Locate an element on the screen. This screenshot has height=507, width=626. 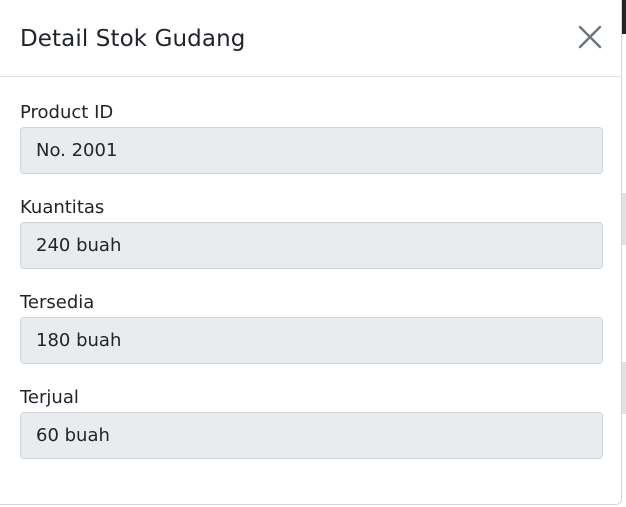
close-icon is located at coordinates (590, 37).